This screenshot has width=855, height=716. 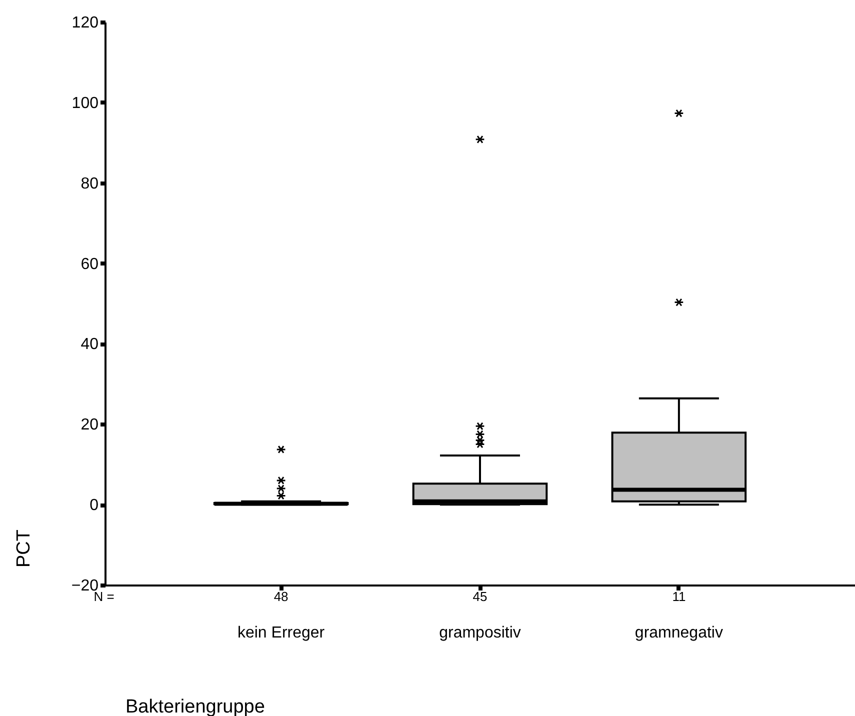 What do you see at coordinates (24, 548) in the screenshot?
I see `y-axis-title: PCT` at bounding box center [24, 548].